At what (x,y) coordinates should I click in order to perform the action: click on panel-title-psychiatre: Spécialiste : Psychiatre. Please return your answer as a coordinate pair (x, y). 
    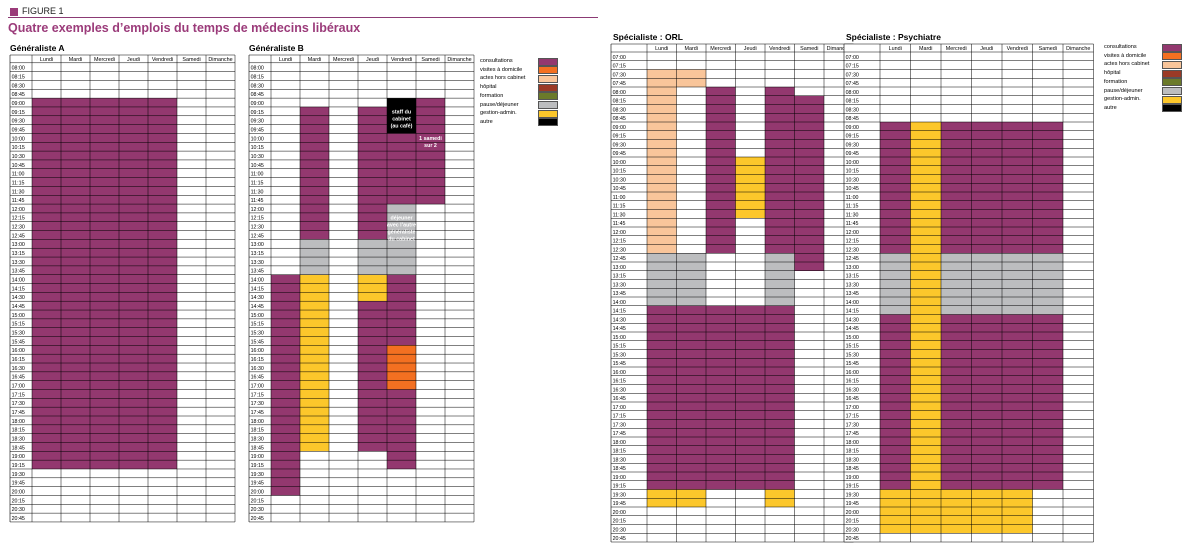
    Looking at the image, I should click on (893, 37).